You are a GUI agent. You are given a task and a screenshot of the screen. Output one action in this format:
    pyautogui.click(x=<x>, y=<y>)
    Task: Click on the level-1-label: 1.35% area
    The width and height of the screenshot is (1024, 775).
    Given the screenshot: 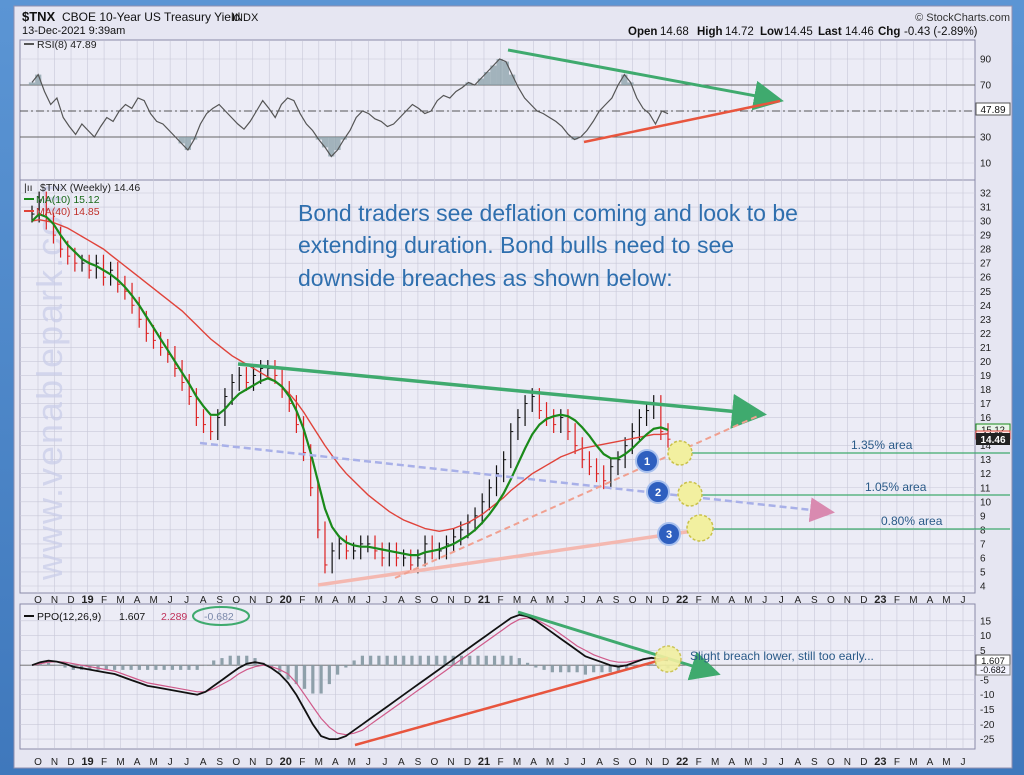 What is the action you would take?
    pyautogui.click(x=882, y=445)
    